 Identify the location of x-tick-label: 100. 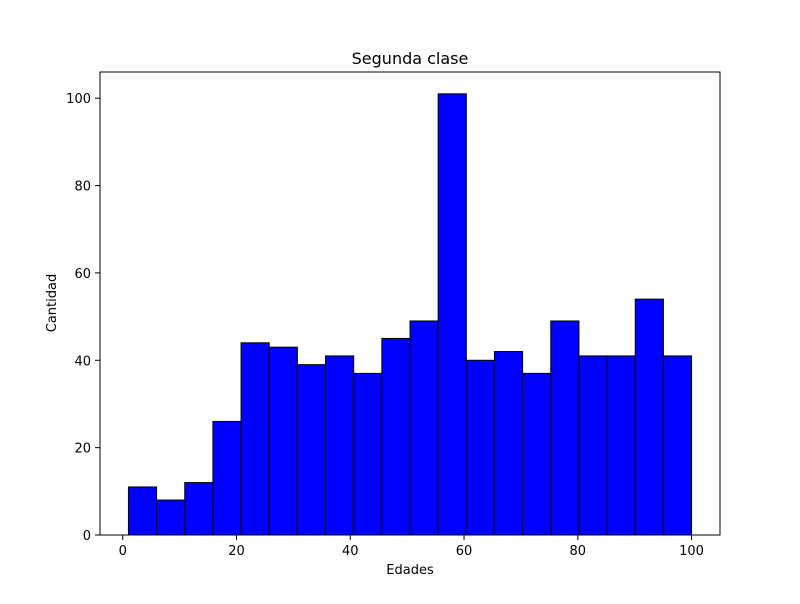
(691, 551).